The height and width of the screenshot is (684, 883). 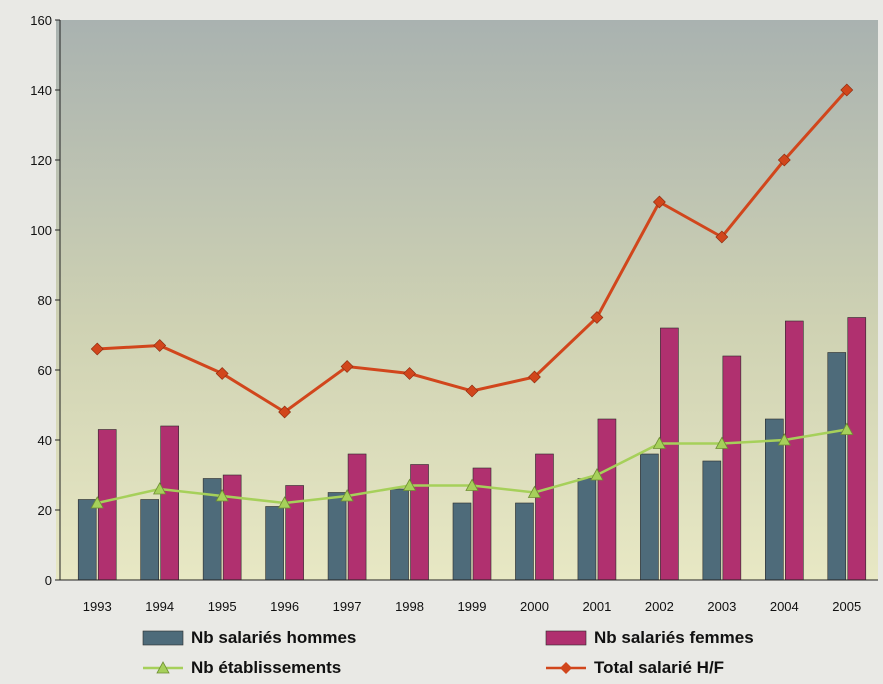 What do you see at coordinates (847, 90) in the screenshot?
I see `point-total-2005` at bounding box center [847, 90].